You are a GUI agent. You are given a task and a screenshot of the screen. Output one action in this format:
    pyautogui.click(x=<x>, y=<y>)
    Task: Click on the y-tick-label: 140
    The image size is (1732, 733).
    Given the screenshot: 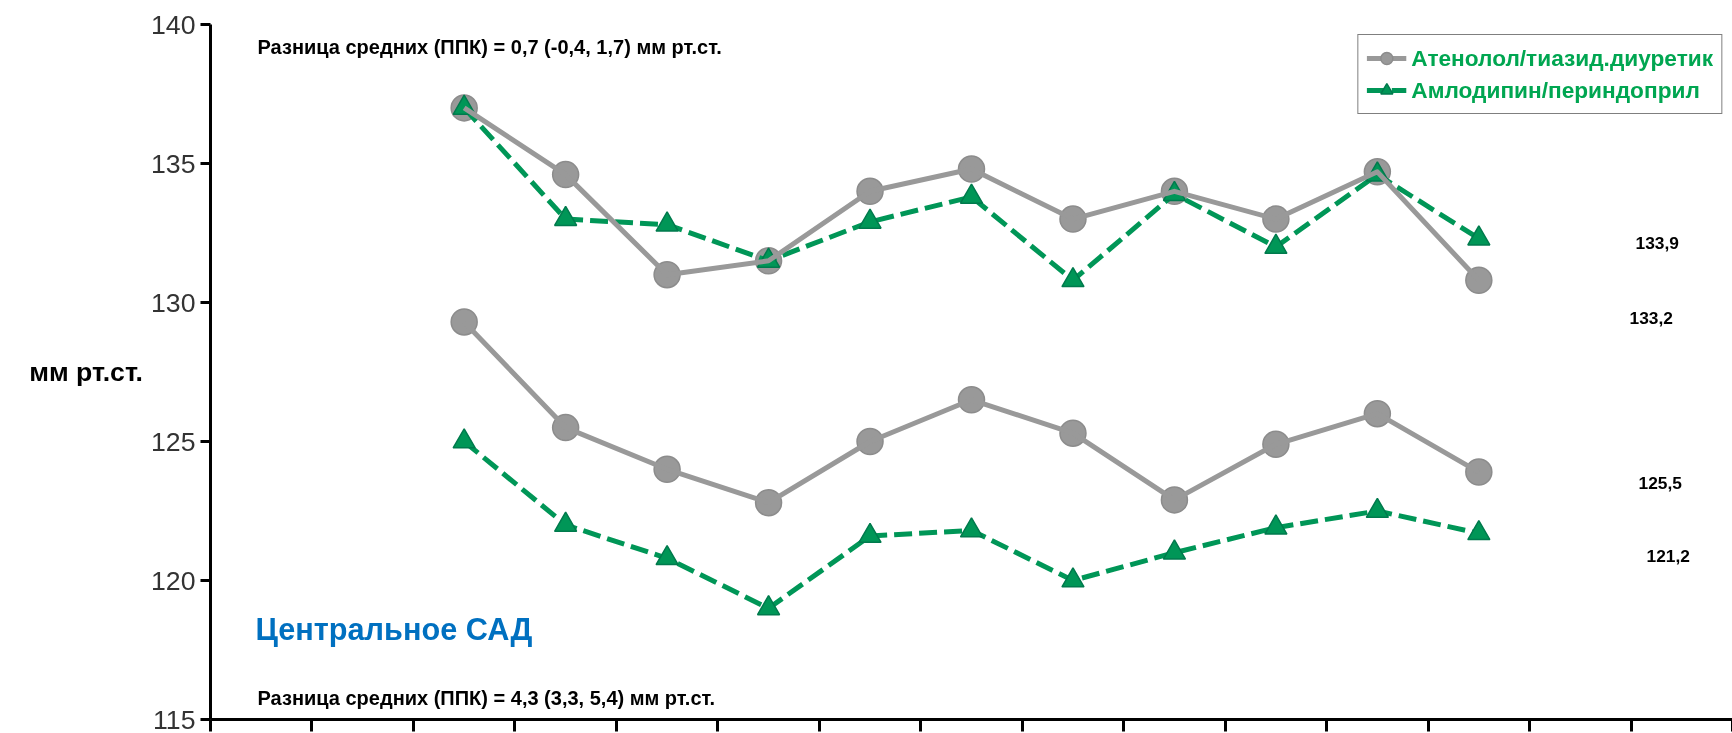 What is the action you would take?
    pyautogui.click(x=173, y=24)
    